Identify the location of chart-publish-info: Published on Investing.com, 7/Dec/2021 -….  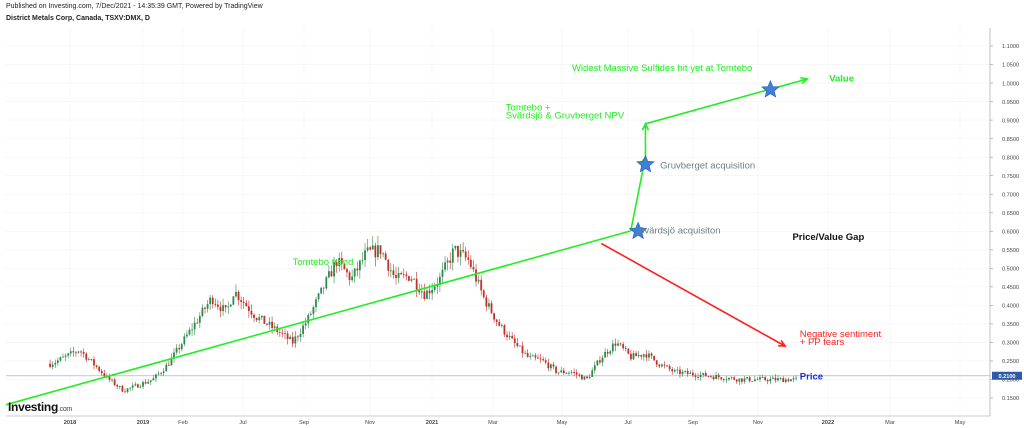
(134, 6).